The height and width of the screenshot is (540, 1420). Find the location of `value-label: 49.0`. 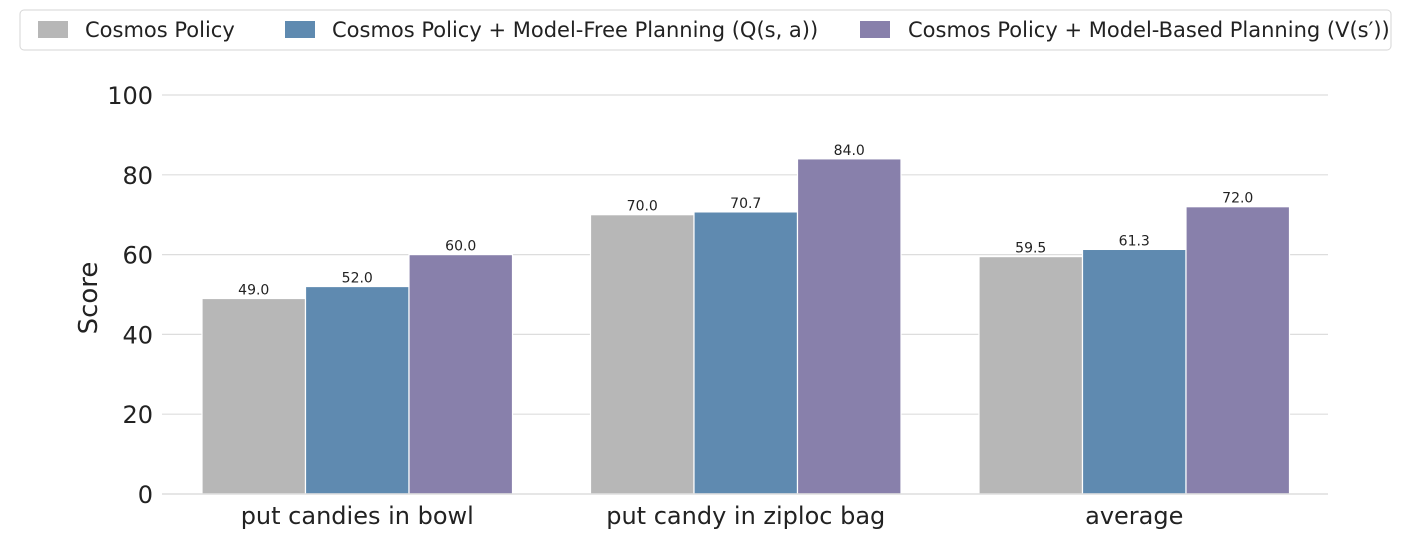

value-label: 49.0 is located at coordinates (253, 290).